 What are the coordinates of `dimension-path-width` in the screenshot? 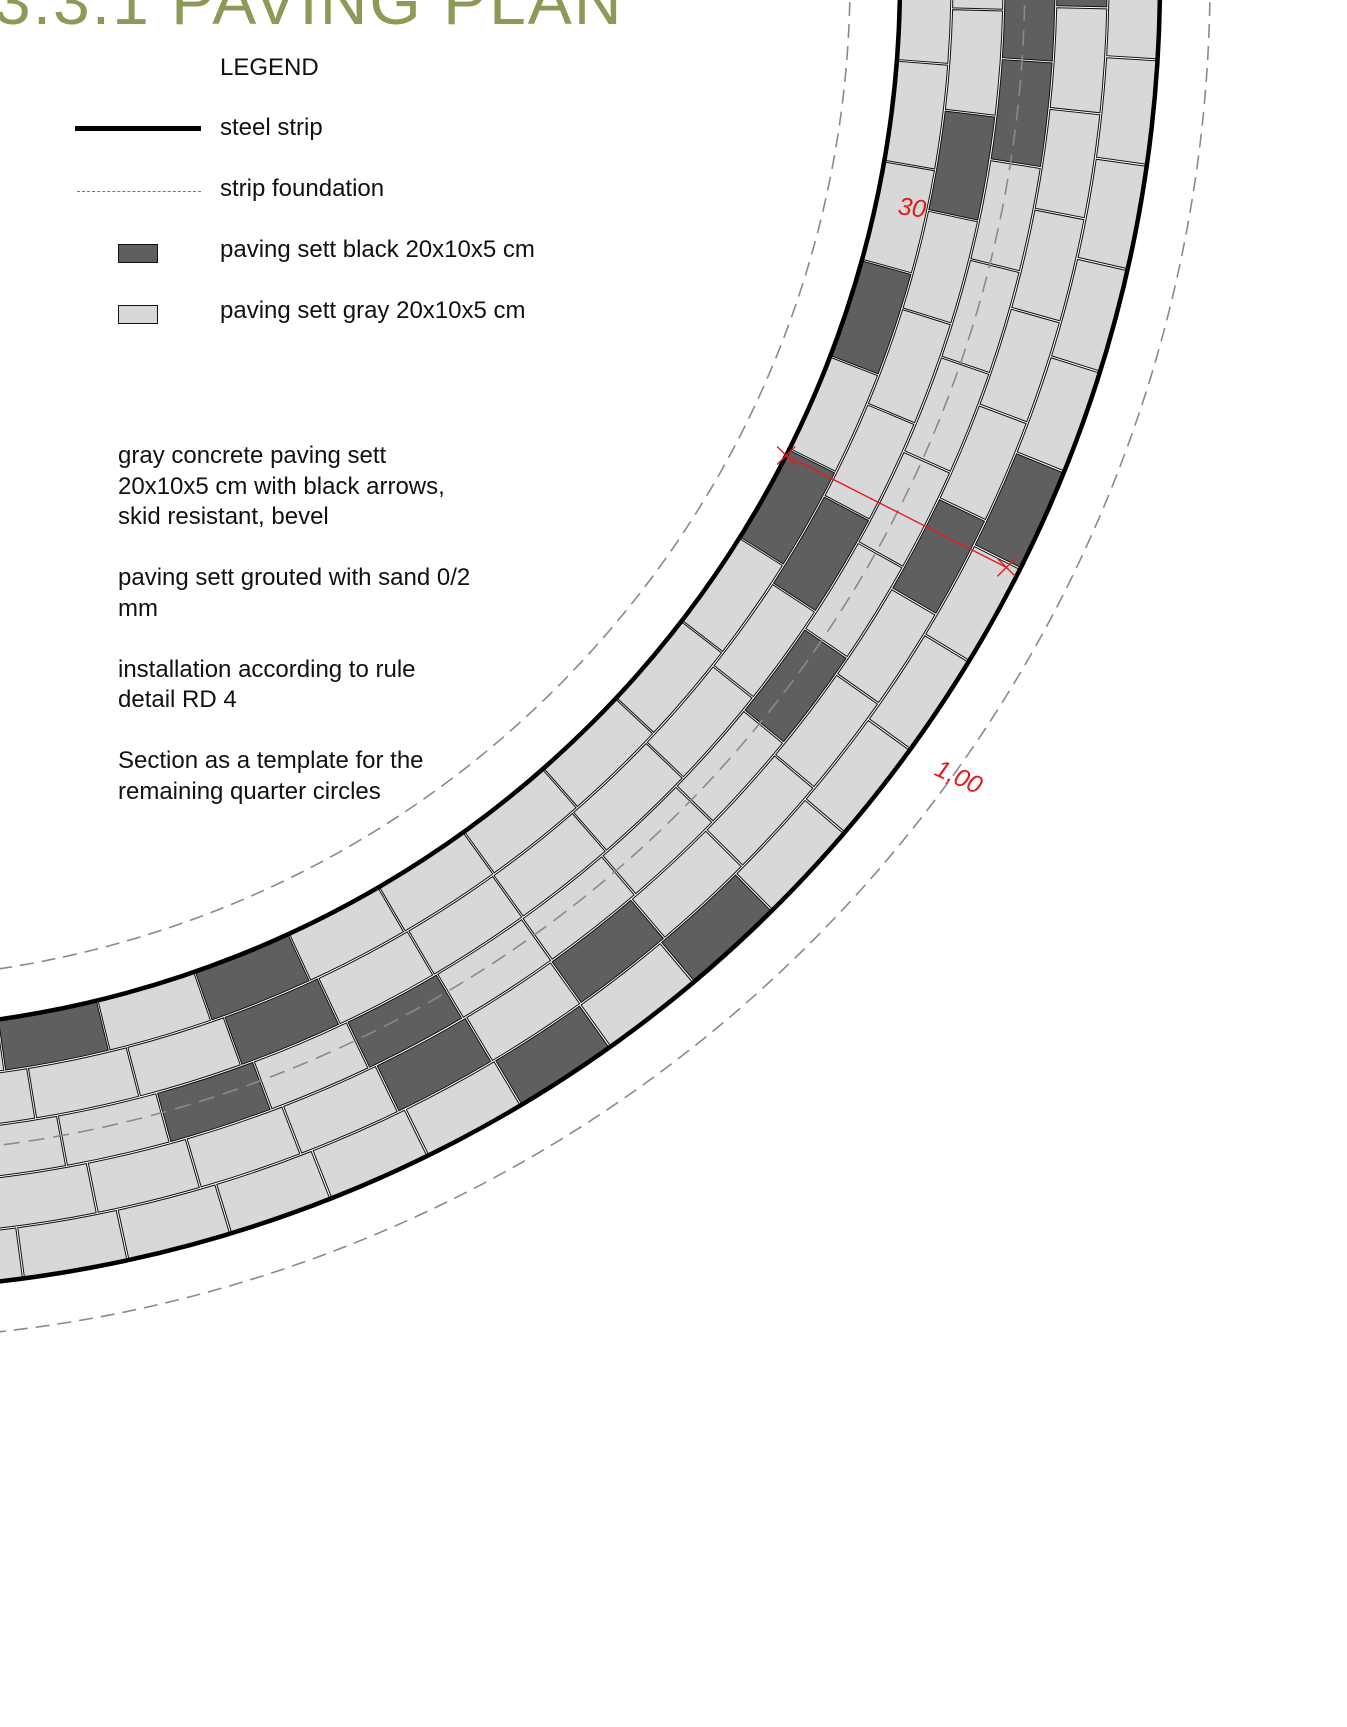 It's located at (896, 511).